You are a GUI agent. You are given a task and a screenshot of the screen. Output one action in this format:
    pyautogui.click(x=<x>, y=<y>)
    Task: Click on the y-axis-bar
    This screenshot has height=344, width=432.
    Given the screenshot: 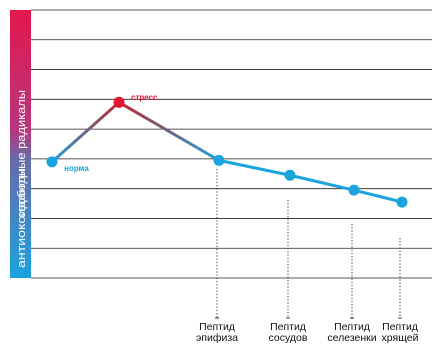 What is the action you would take?
    pyautogui.click(x=20, y=144)
    